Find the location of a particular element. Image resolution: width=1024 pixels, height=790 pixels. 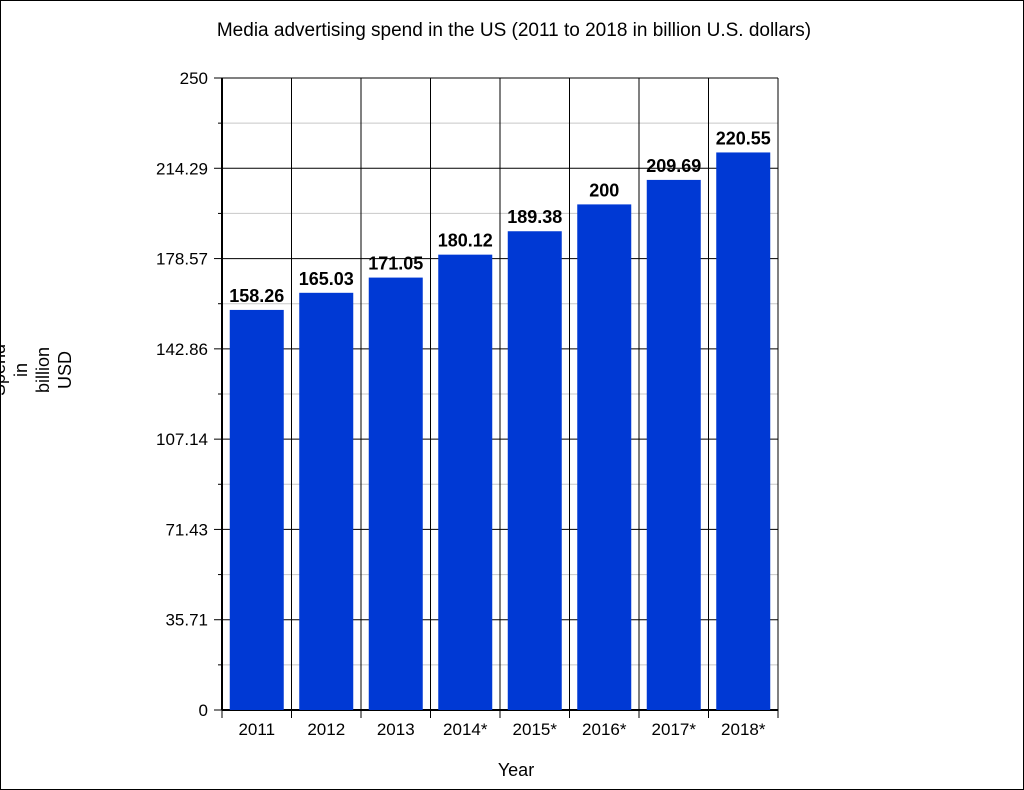

x-tick-label: 2017* is located at coordinates (674, 729).